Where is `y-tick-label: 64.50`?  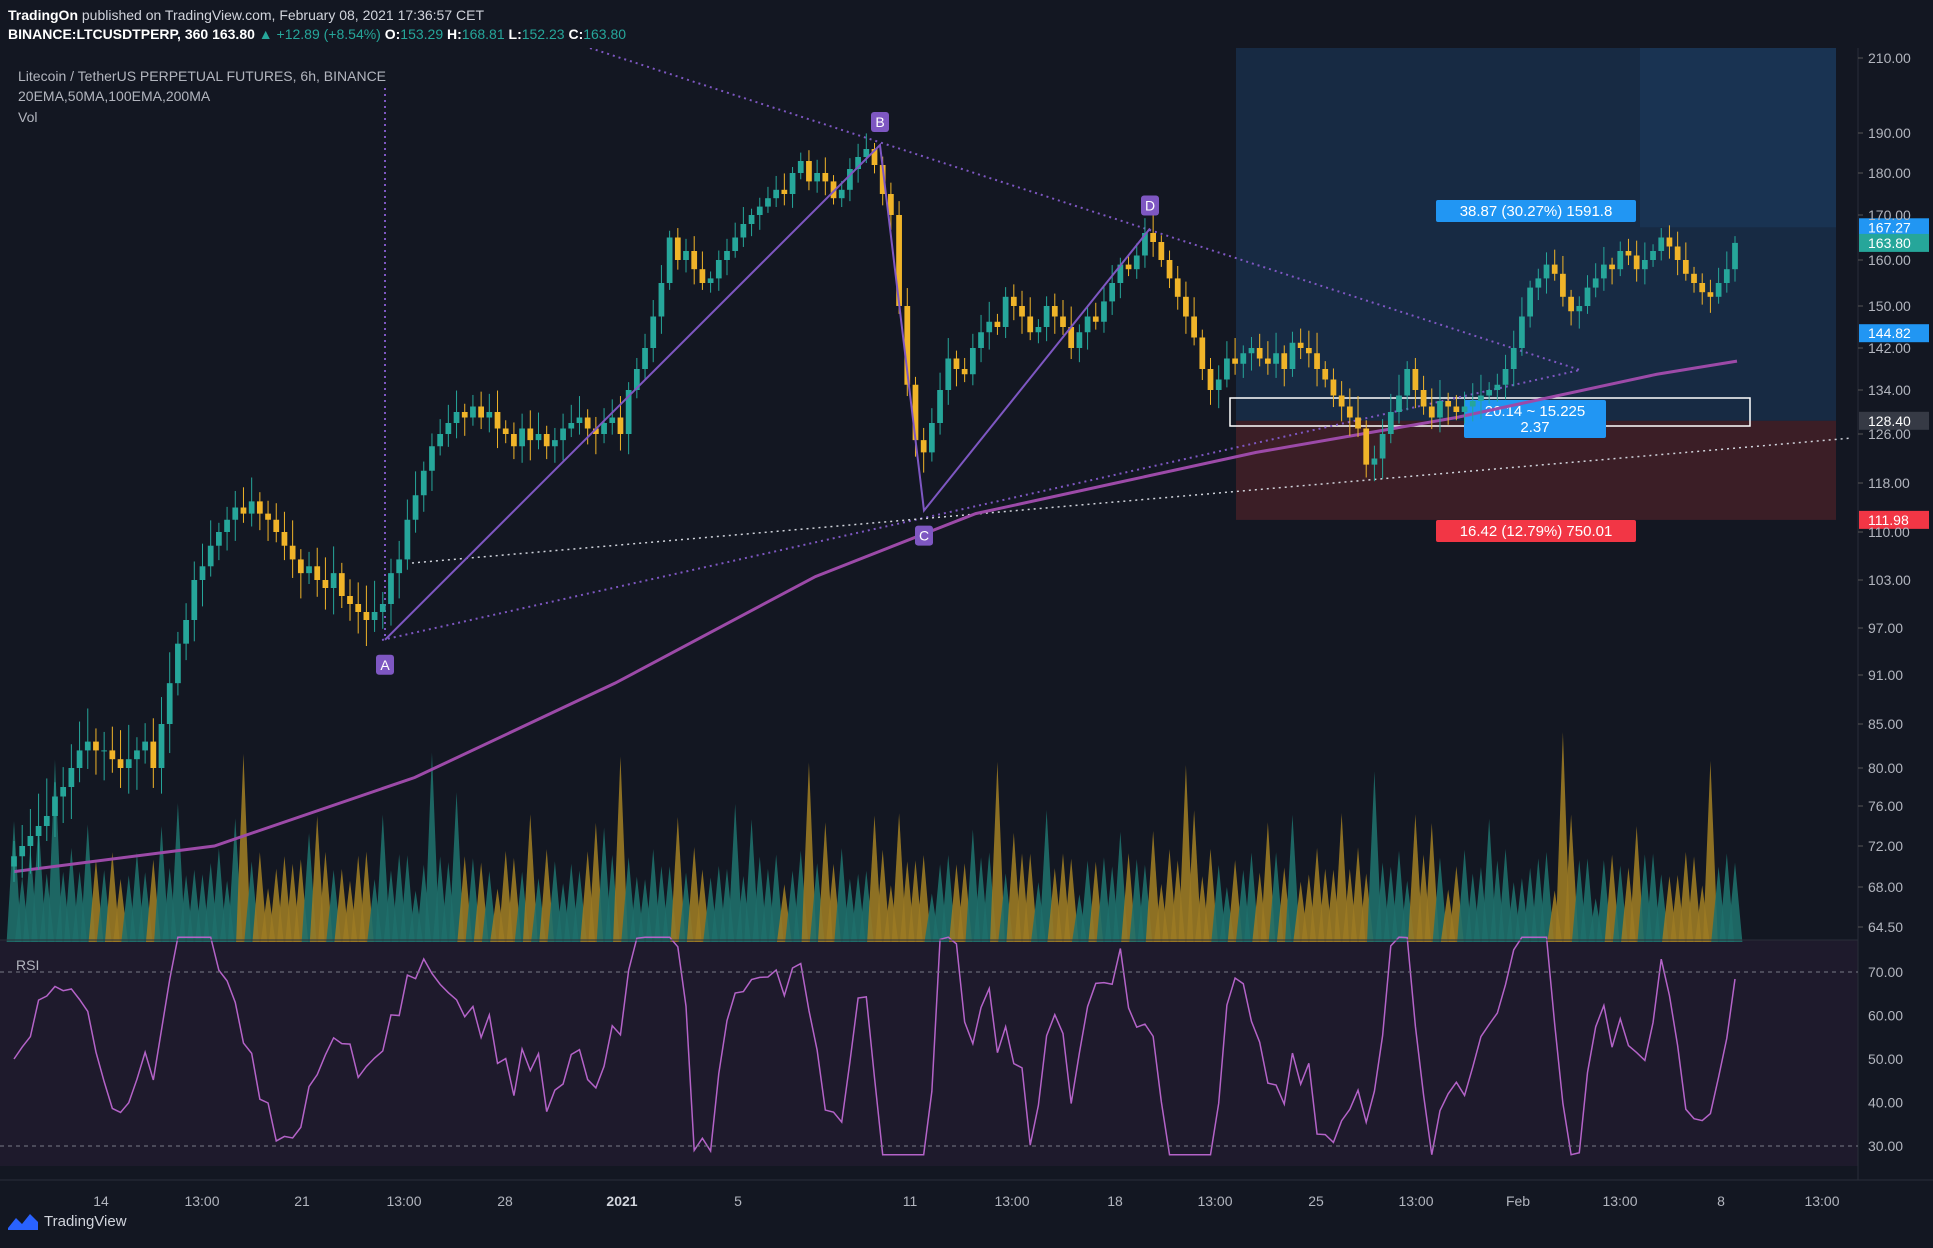
y-tick-label: 64.50 is located at coordinates (1885, 927).